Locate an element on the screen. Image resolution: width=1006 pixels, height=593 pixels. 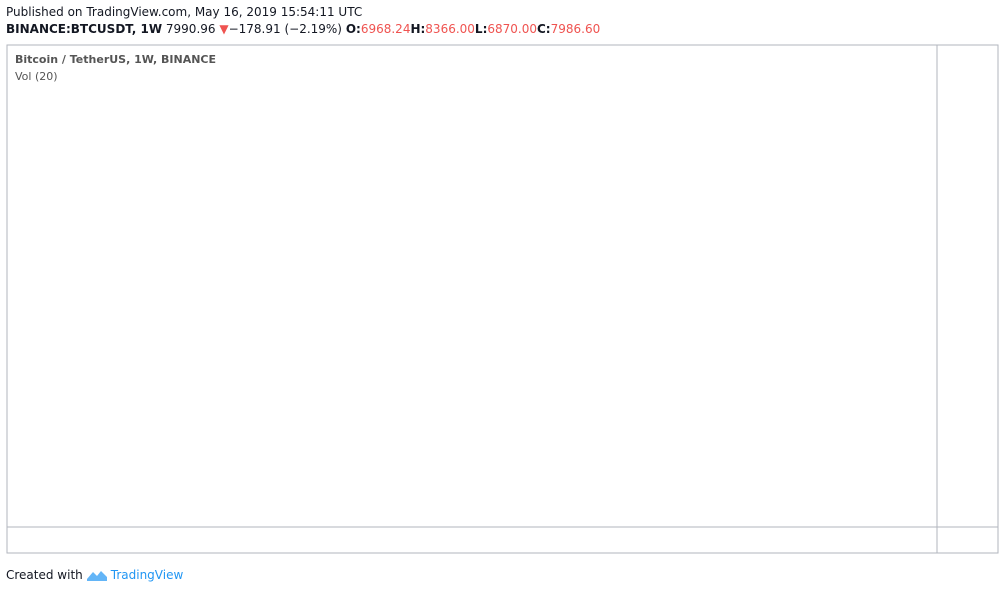
ohlc-label: O: is located at coordinates (353, 29).